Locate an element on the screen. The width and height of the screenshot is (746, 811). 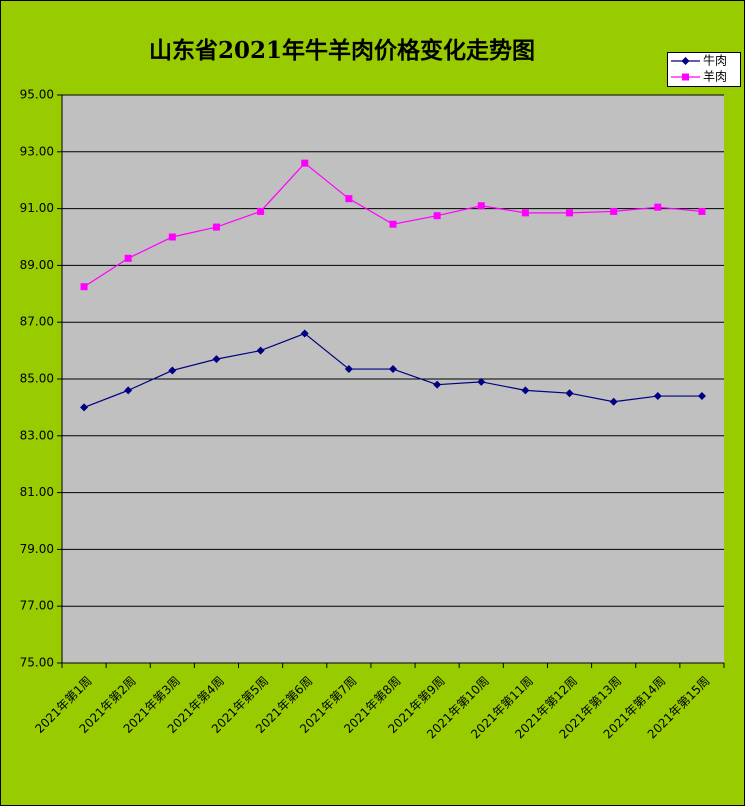
y-tick-label: 77.00 is located at coordinates (37, 606).